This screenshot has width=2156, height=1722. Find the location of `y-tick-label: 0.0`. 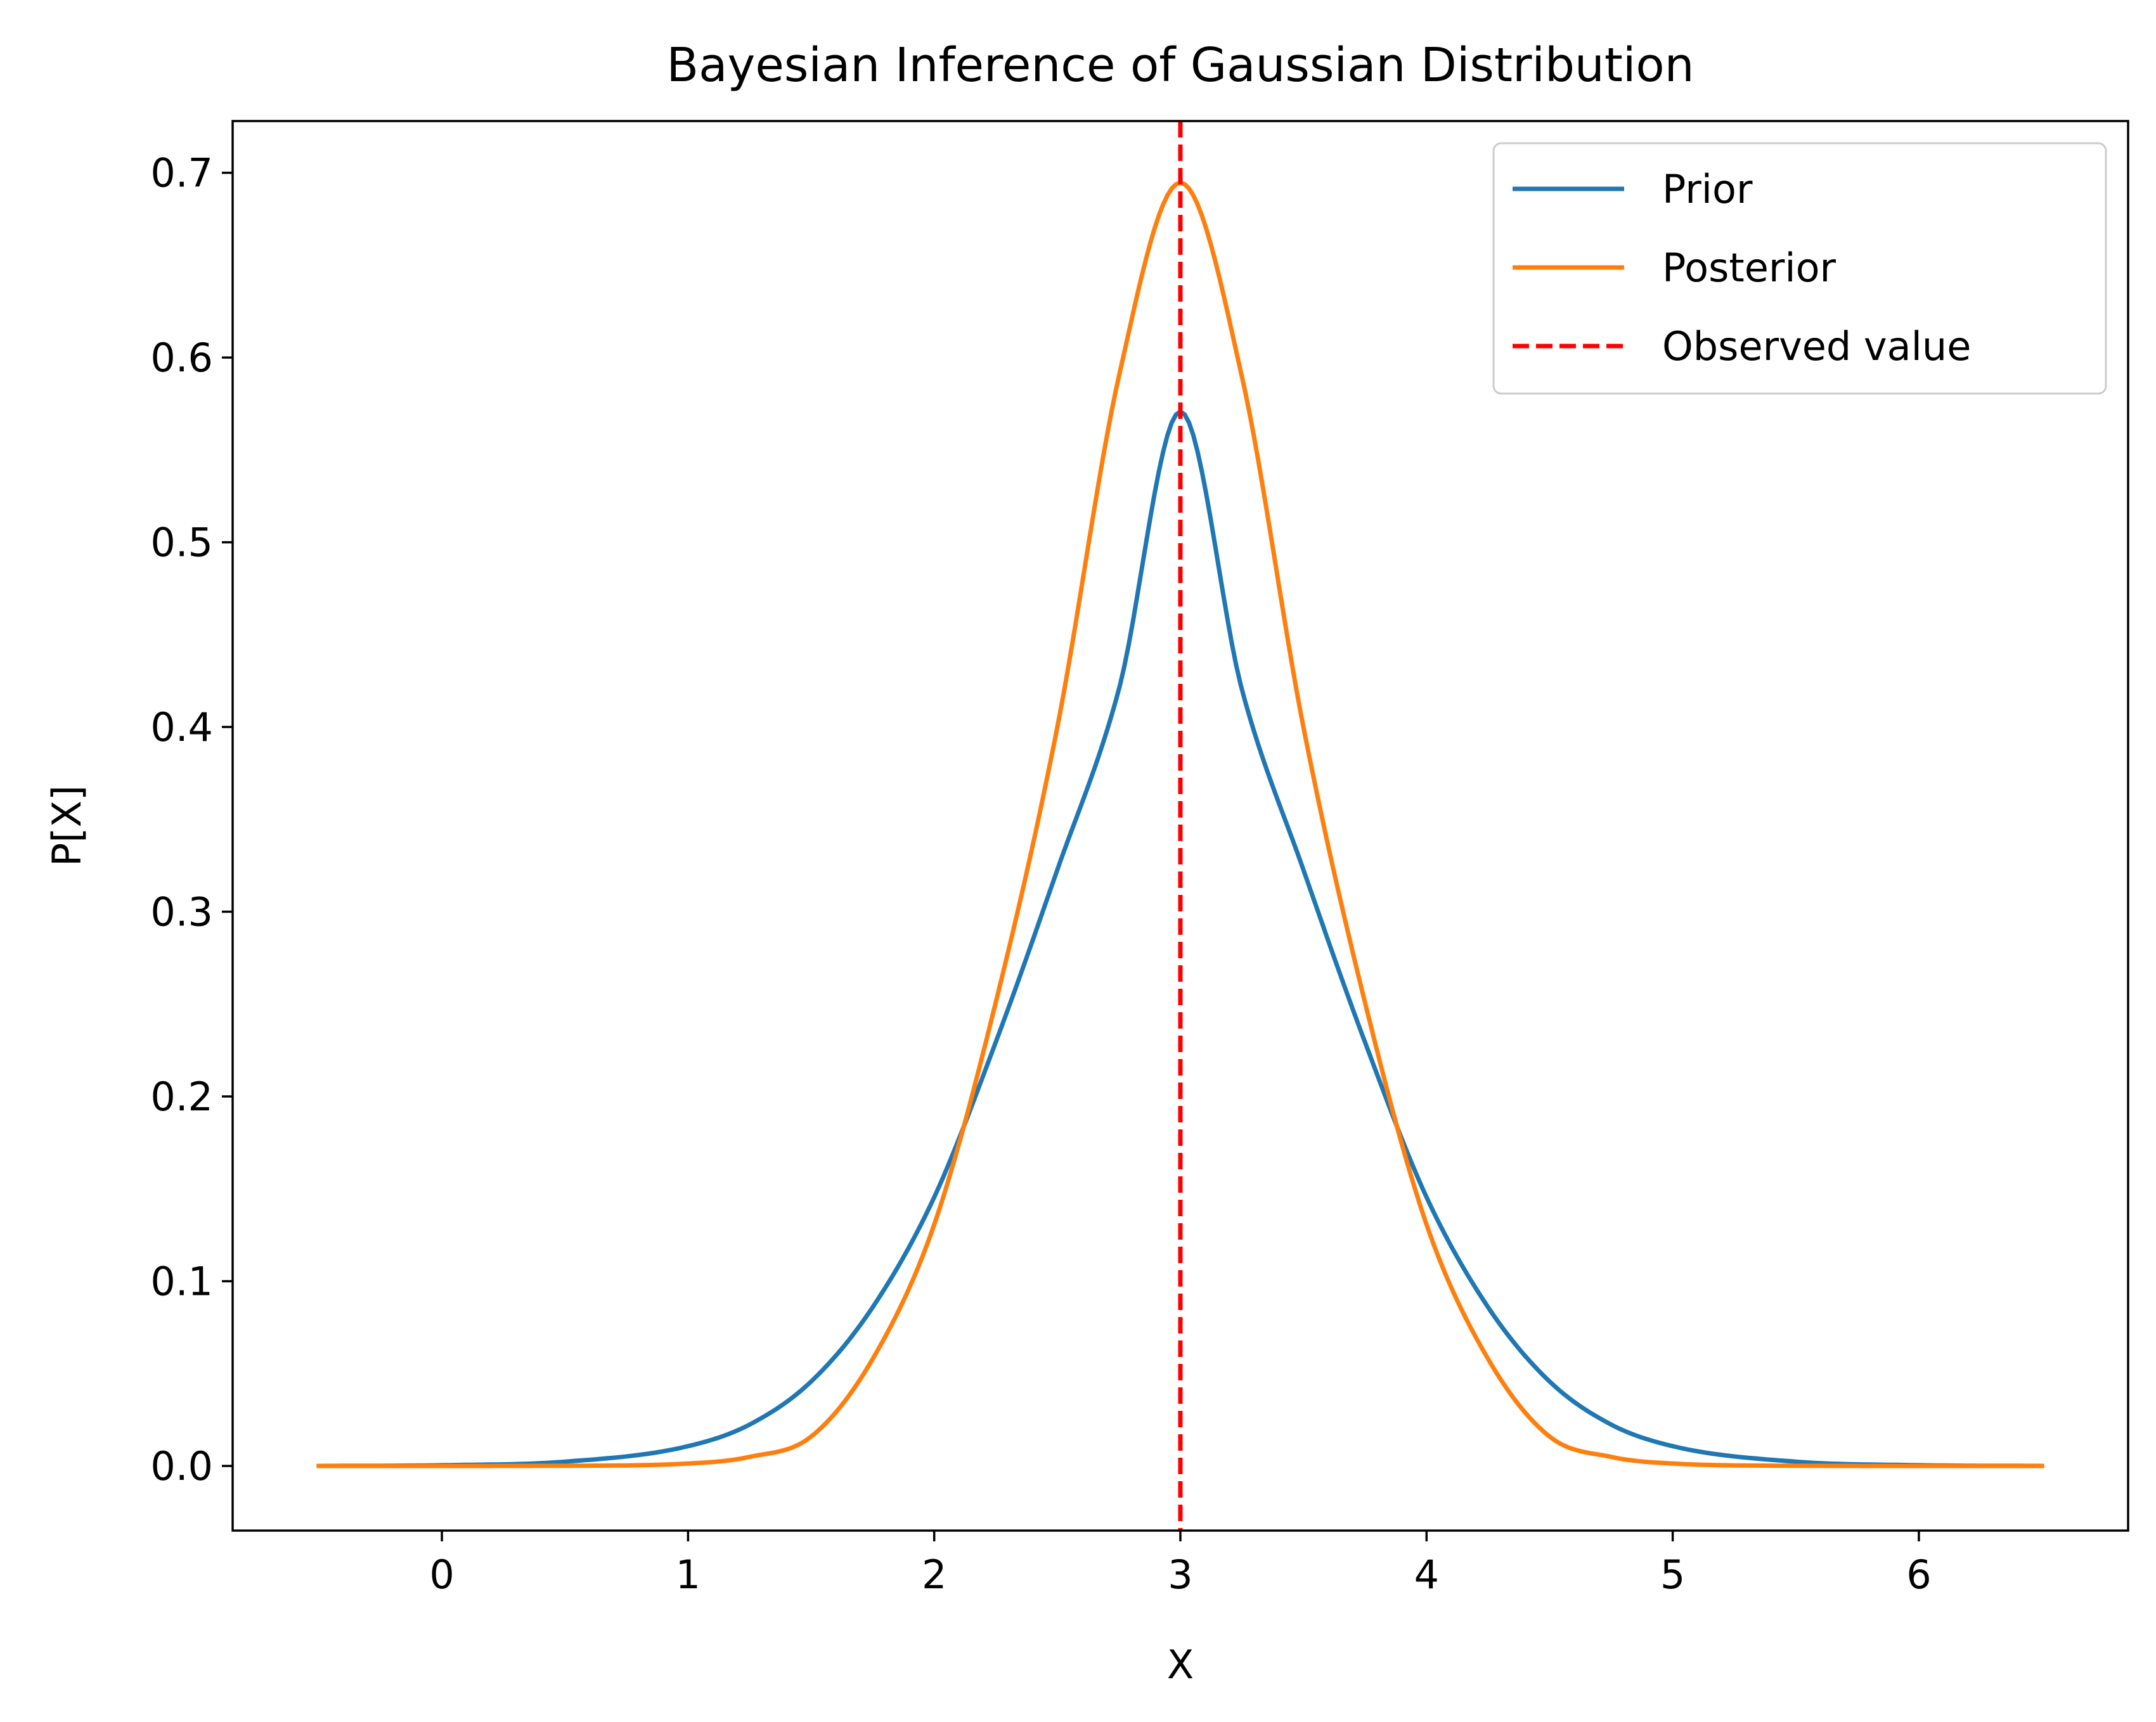

y-tick-label: 0.0 is located at coordinates (181, 1466).